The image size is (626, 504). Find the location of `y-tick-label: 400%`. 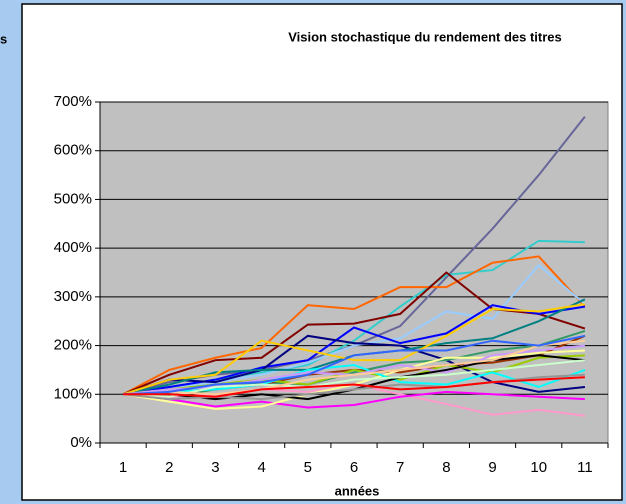

y-tick-label: 400% is located at coordinates (73, 247).